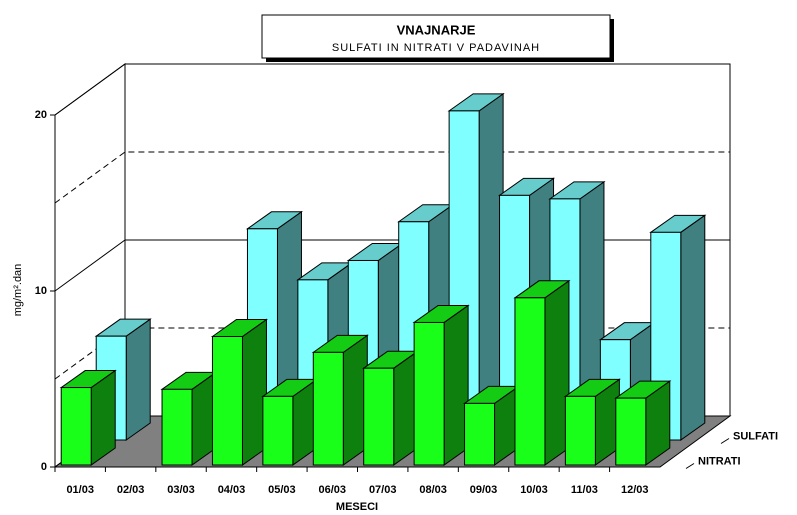 This screenshot has height=515, width=797. Describe the element at coordinates (436, 48) in the screenshot. I see `chart-subtitle: SULFATI IN NITRATI V PADAVINAH` at that location.